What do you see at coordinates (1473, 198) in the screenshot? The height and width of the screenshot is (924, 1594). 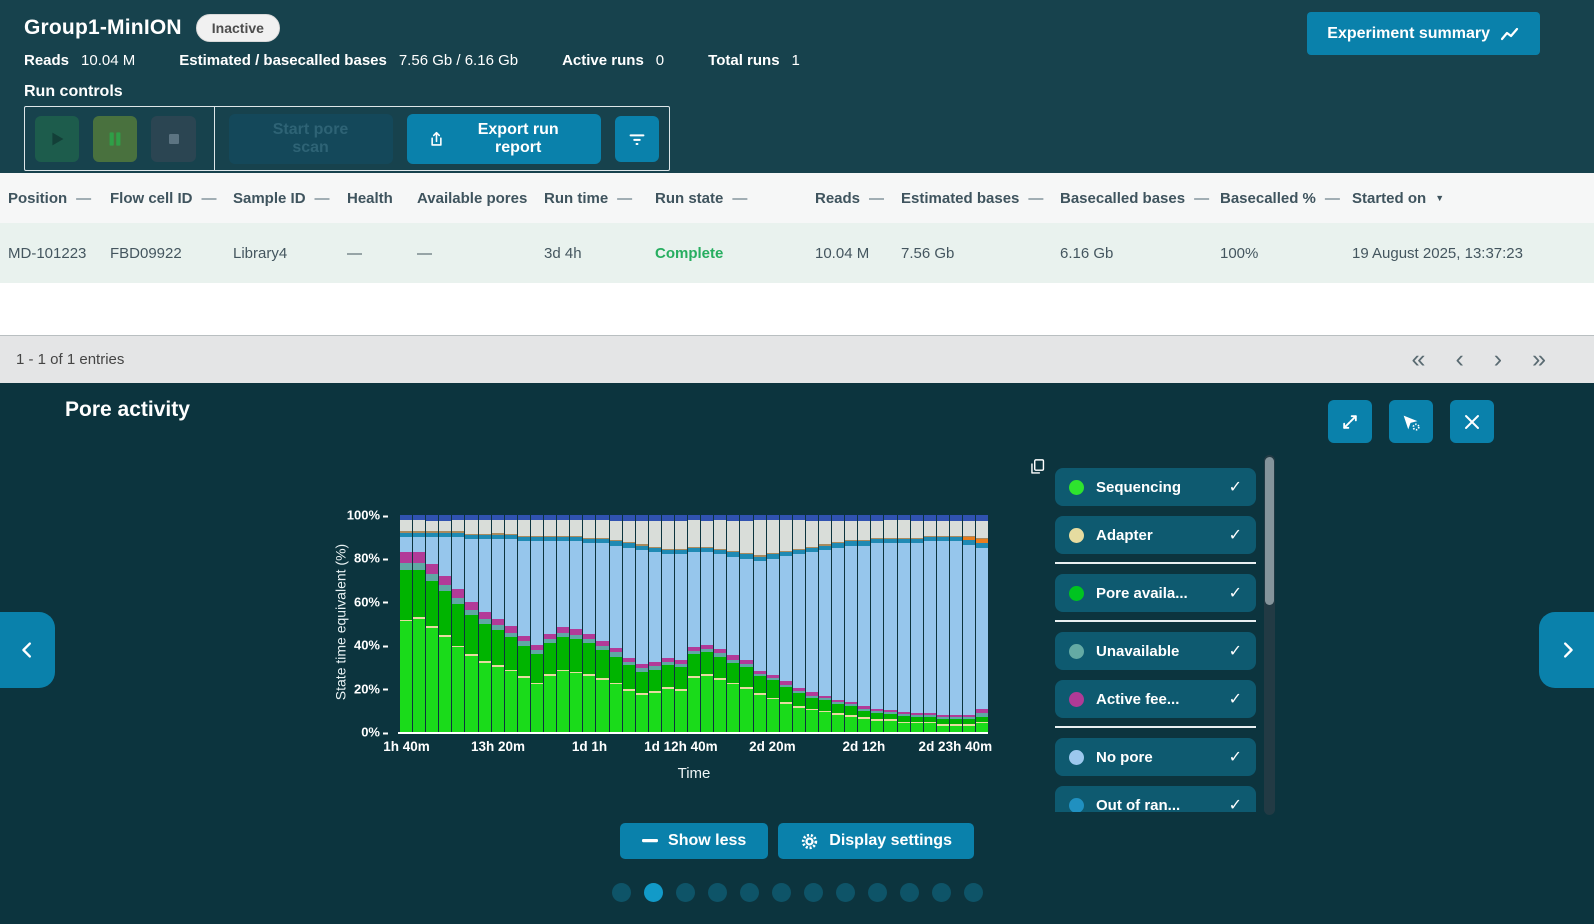 I see `column-header-started-on: Started on ▼` at bounding box center [1473, 198].